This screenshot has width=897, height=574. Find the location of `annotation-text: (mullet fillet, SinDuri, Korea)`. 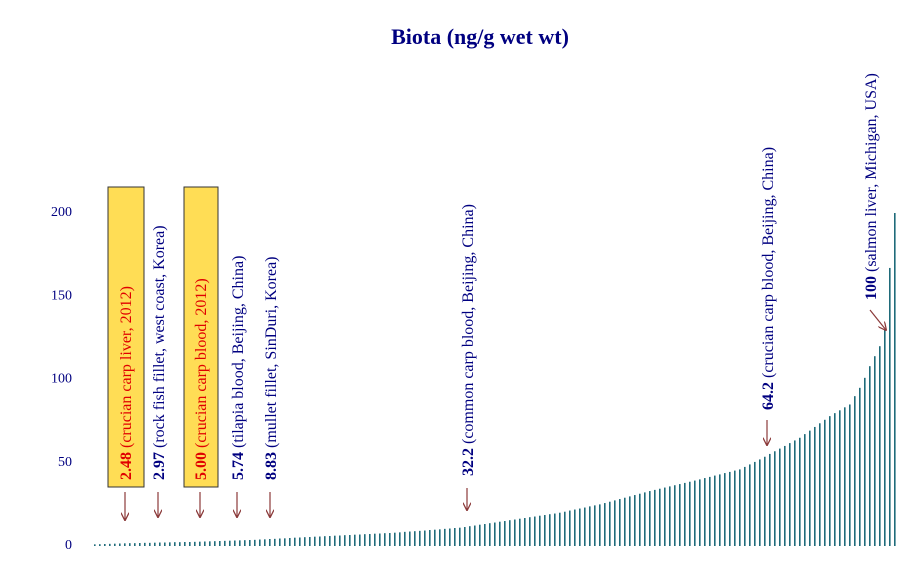

annotation-text: (mullet fillet, SinDuri, Korea) is located at coordinates (271, 352).